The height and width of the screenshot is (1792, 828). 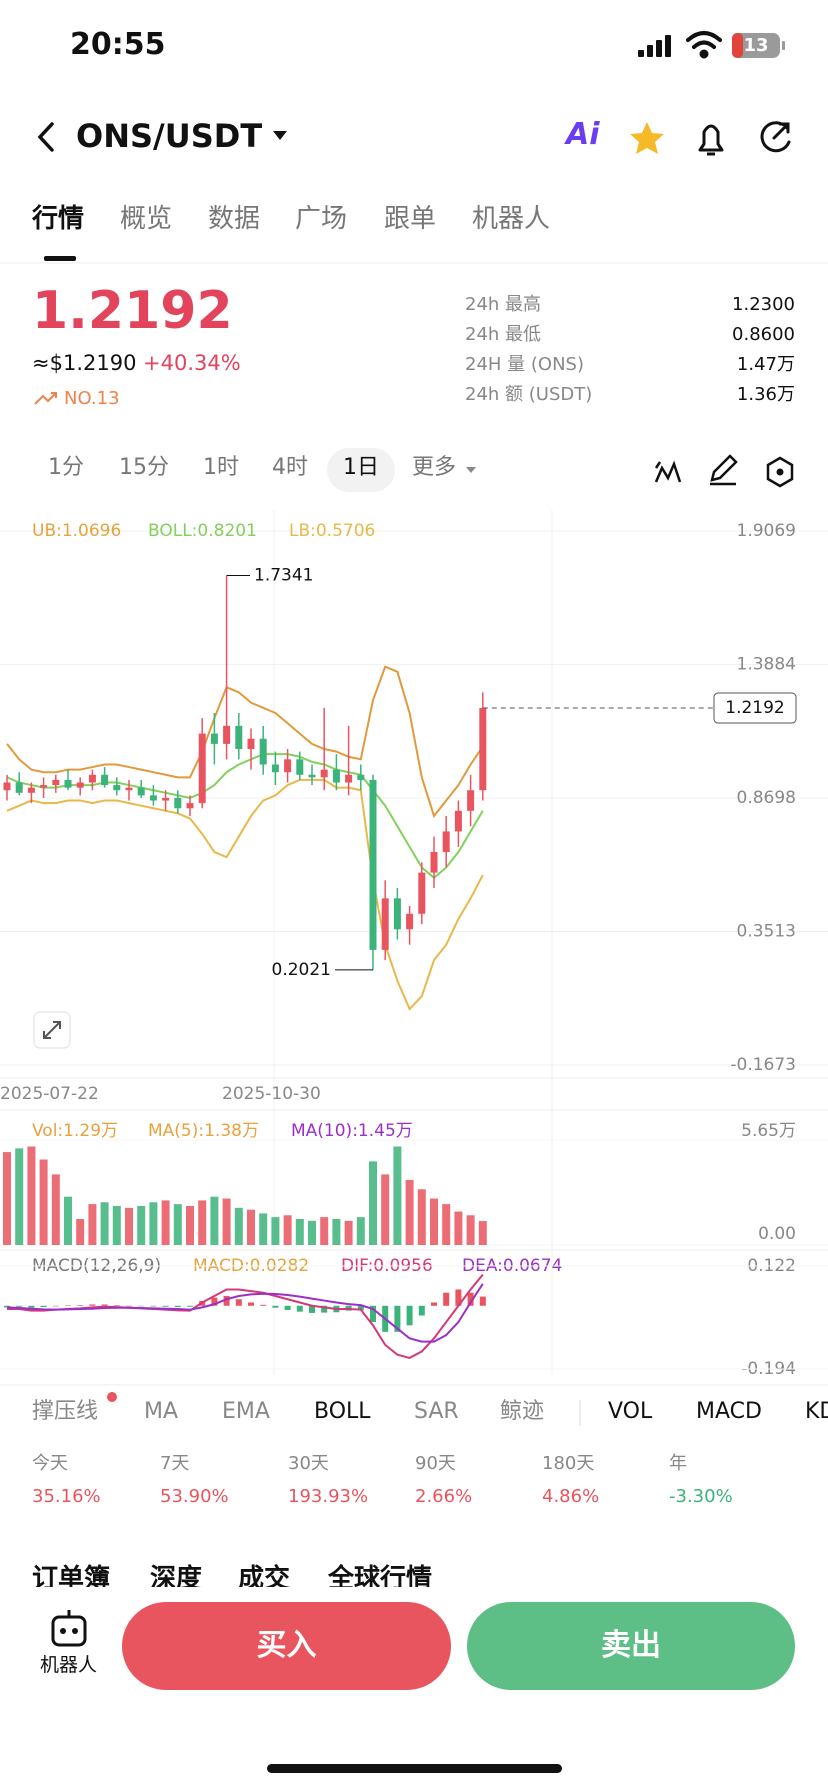 I want to click on robot-icon, so click(x=69, y=1632).